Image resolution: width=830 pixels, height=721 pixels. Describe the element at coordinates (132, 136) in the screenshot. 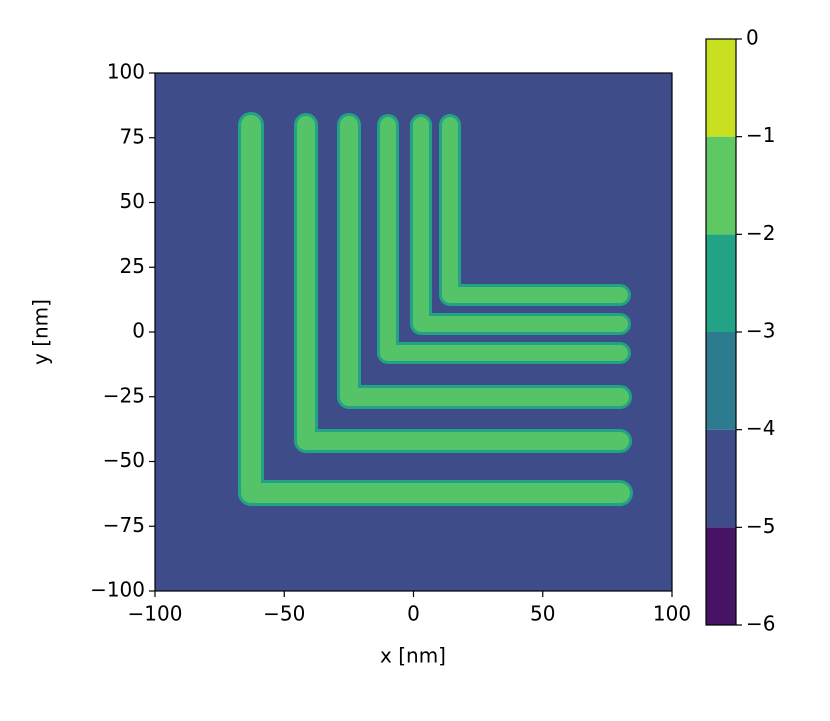

I see `y-tick-label: 75` at that location.